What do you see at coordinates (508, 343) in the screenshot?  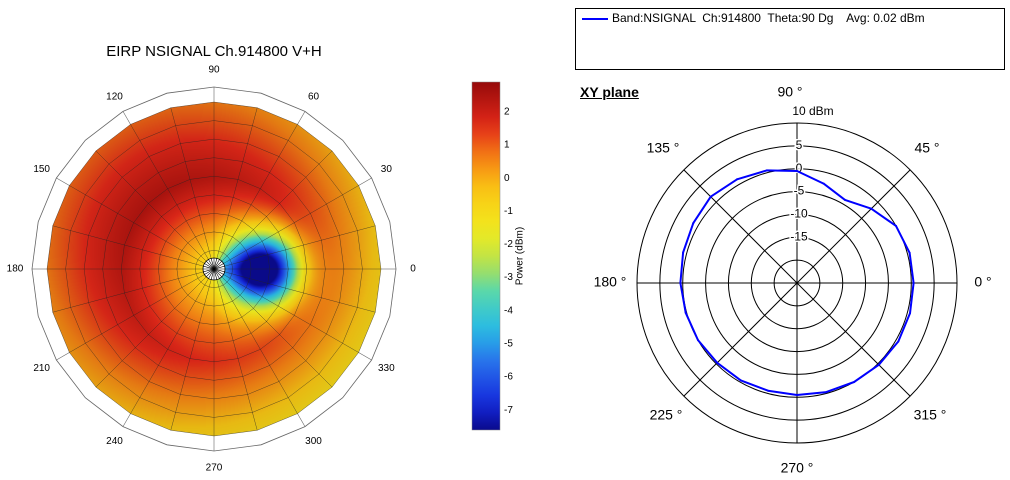 I see `colorbar-tick-label: -5` at bounding box center [508, 343].